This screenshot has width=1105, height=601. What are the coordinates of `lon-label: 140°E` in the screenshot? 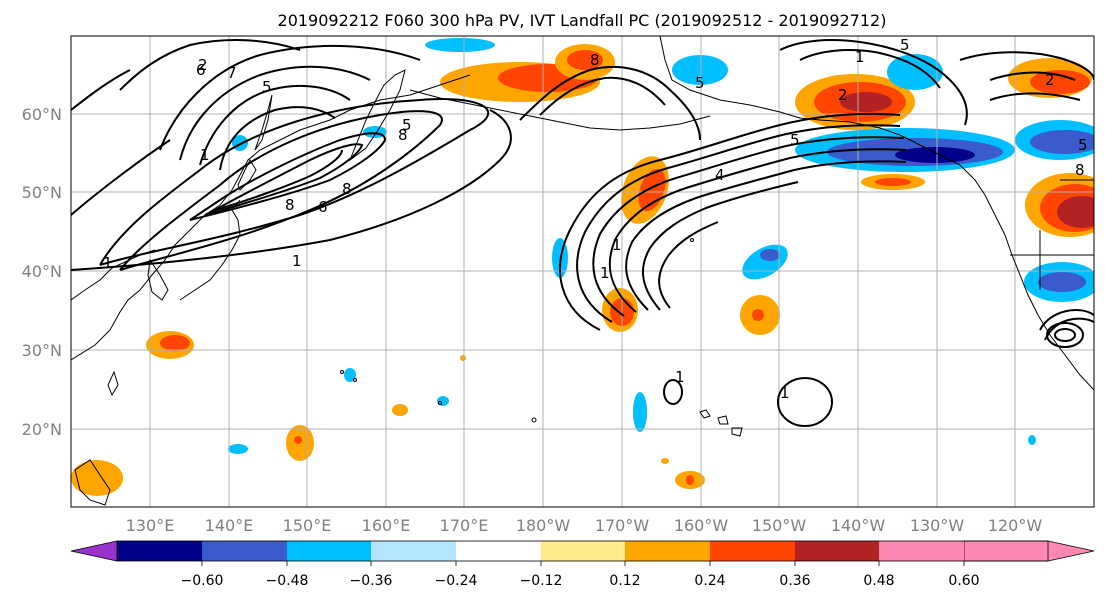 It's located at (229, 525).